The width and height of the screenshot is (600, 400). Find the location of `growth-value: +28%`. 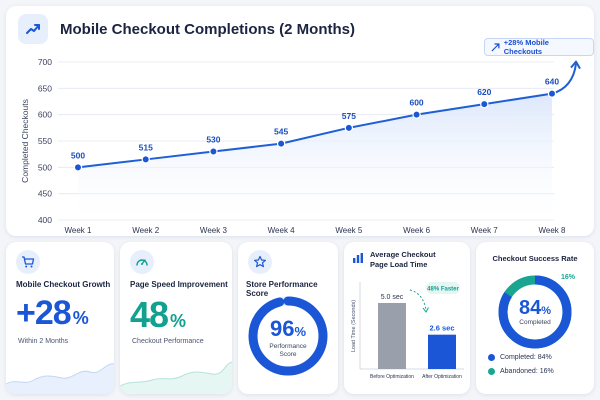

growth-value: +28% is located at coordinates (52, 313).